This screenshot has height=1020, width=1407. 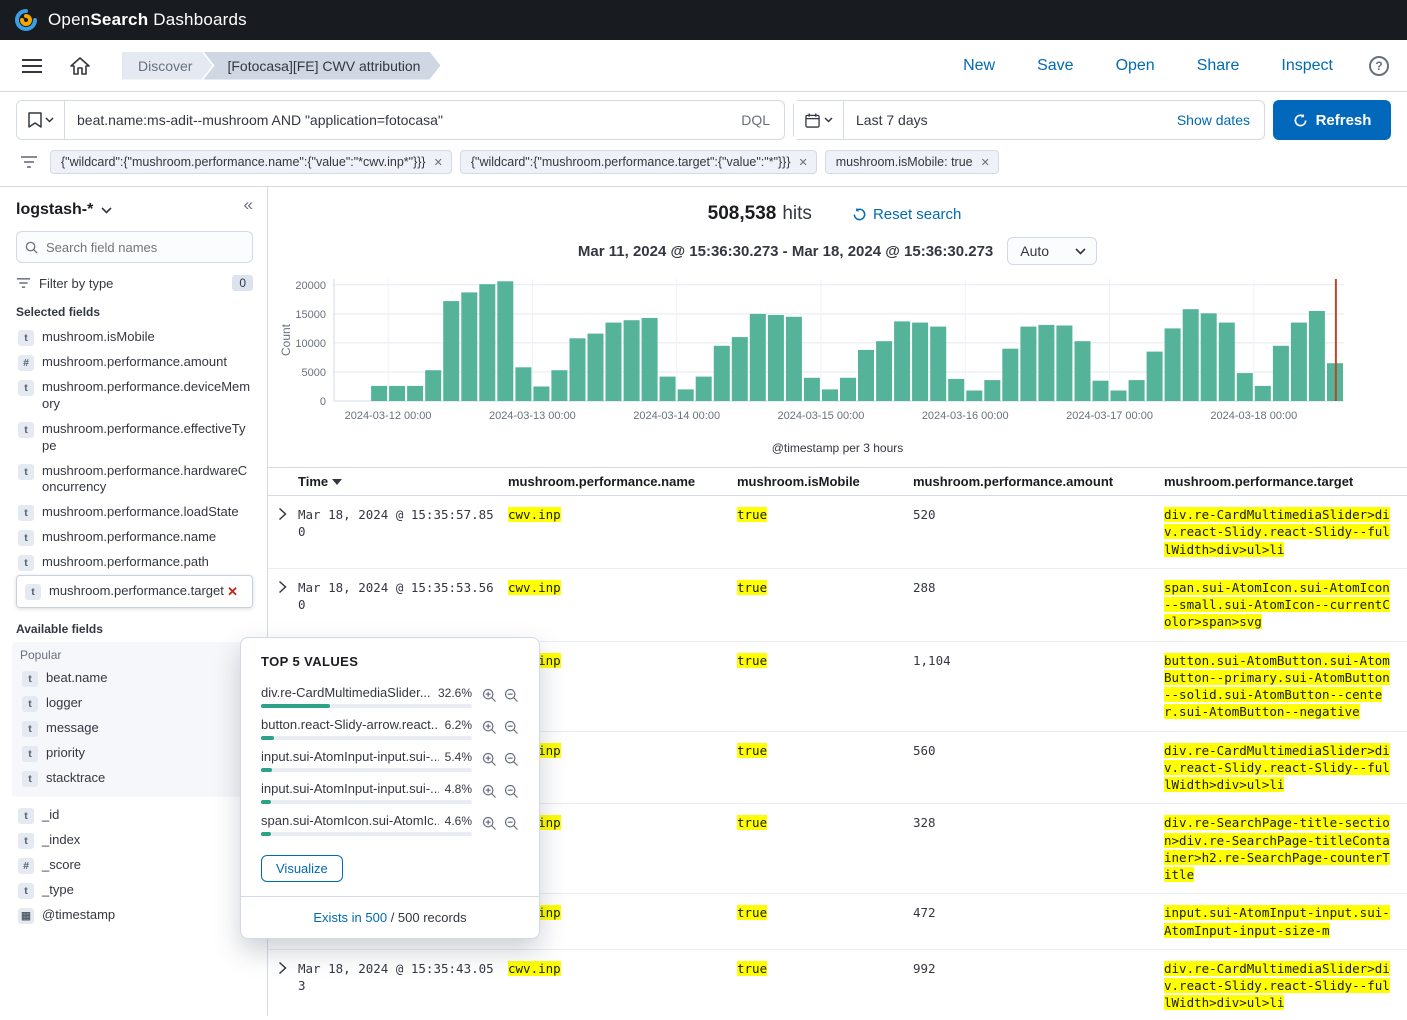 What do you see at coordinates (350, 917) in the screenshot?
I see `exists-in-link: Exists in 500` at bounding box center [350, 917].